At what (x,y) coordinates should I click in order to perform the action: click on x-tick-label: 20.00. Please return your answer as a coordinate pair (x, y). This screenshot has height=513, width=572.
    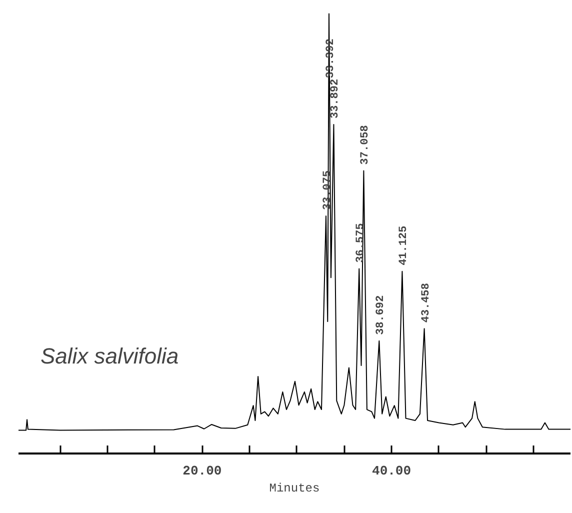
    Looking at the image, I should click on (202, 471).